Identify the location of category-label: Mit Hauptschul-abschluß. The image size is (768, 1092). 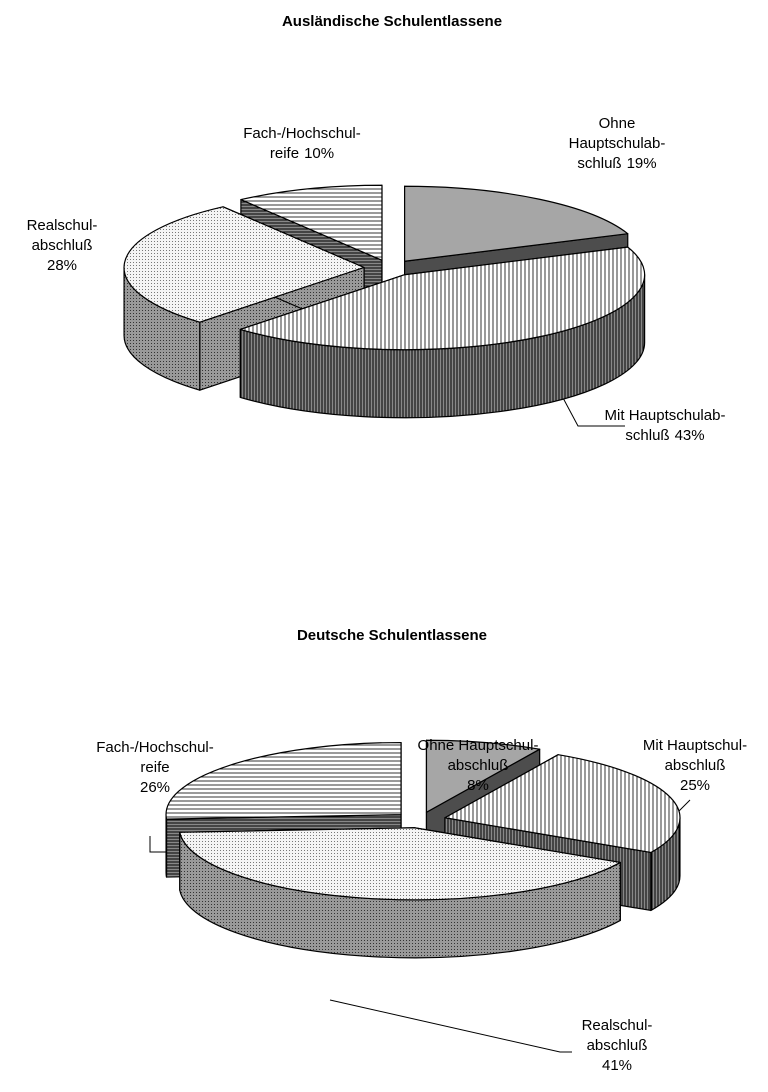
(695, 755).